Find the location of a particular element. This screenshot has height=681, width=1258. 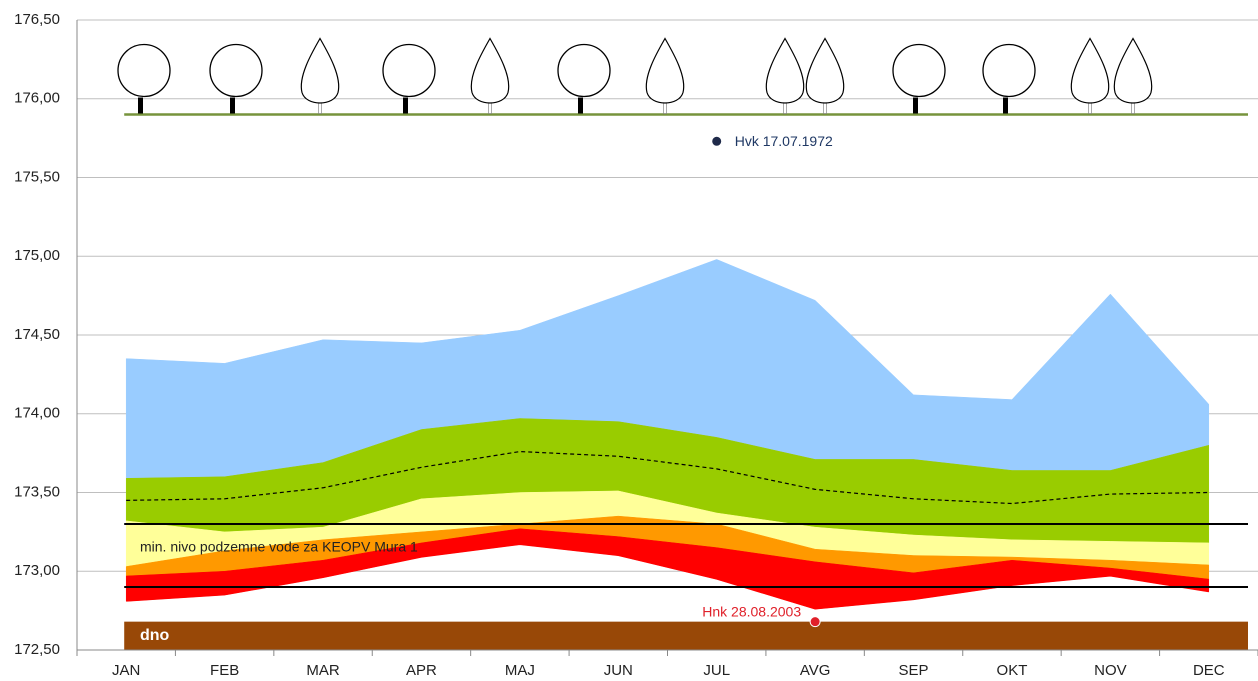

x-tick-label: JAN is located at coordinates (126, 670).